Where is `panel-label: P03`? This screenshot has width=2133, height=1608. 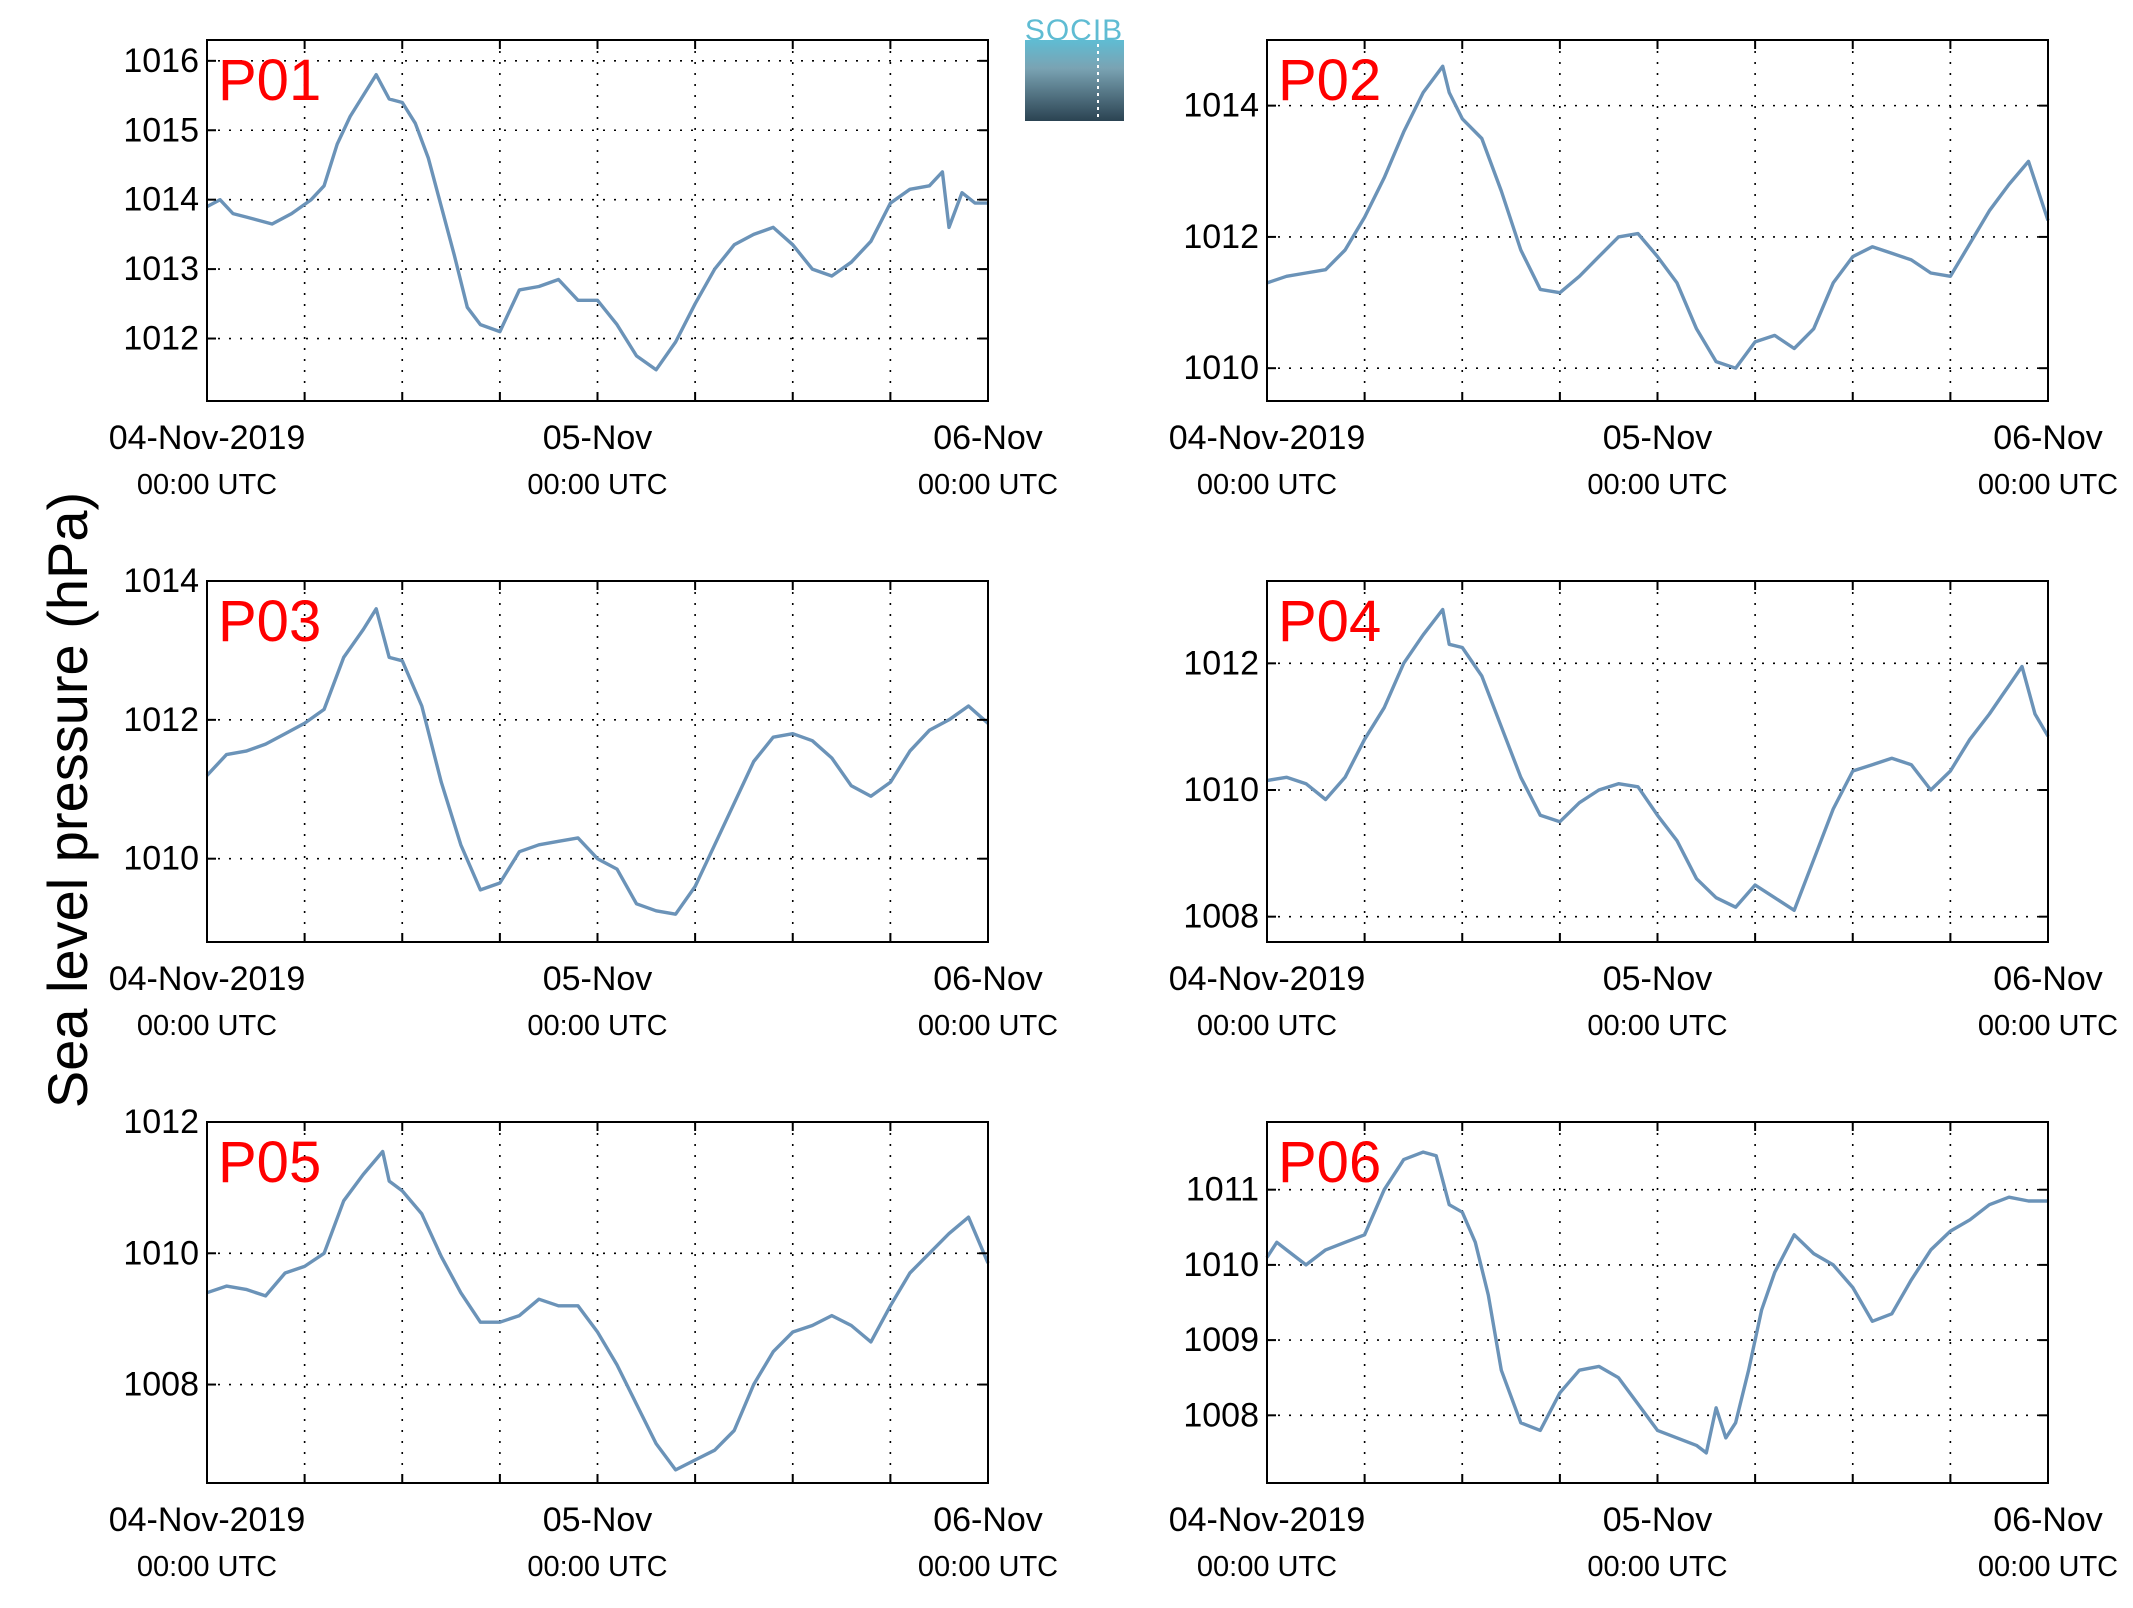 panel-label: P03 is located at coordinates (269, 621).